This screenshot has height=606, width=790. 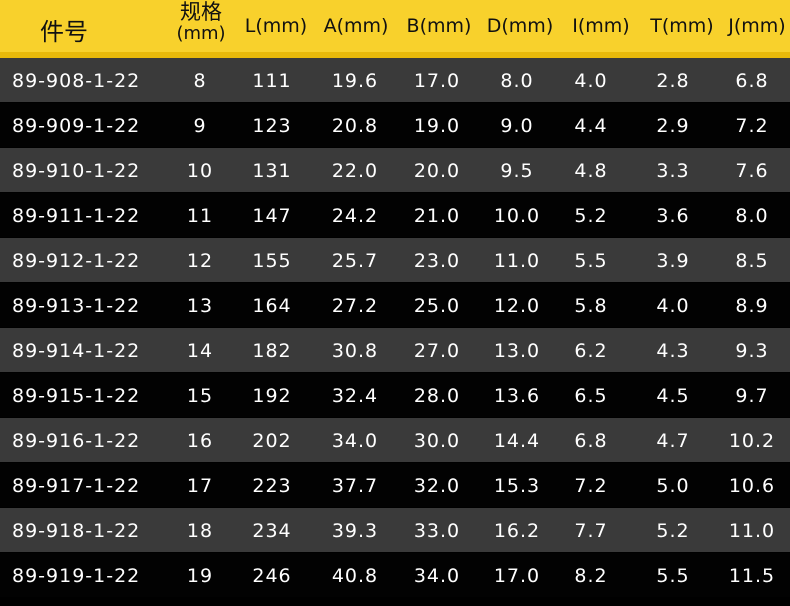 What do you see at coordinates (591, 441) in the screenshot?
I see `cell-i: 6.8` at bounding box center [591, 441].